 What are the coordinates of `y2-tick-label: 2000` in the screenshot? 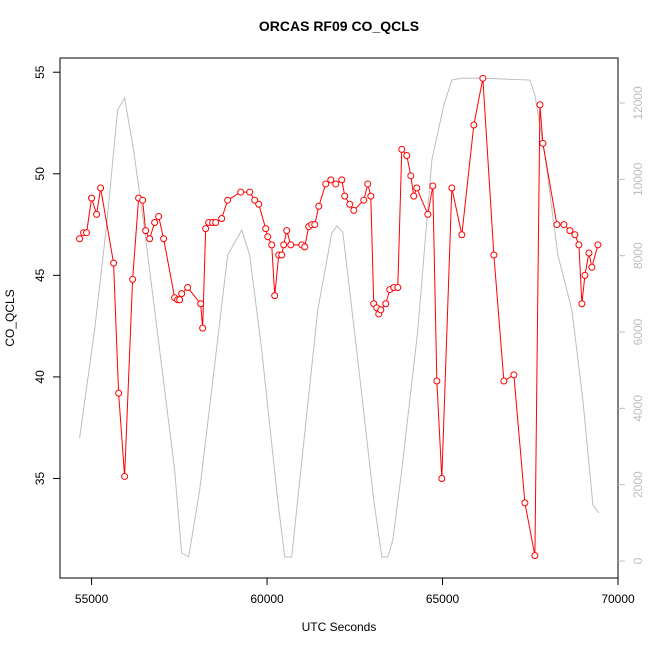 It's located at (638, 484).